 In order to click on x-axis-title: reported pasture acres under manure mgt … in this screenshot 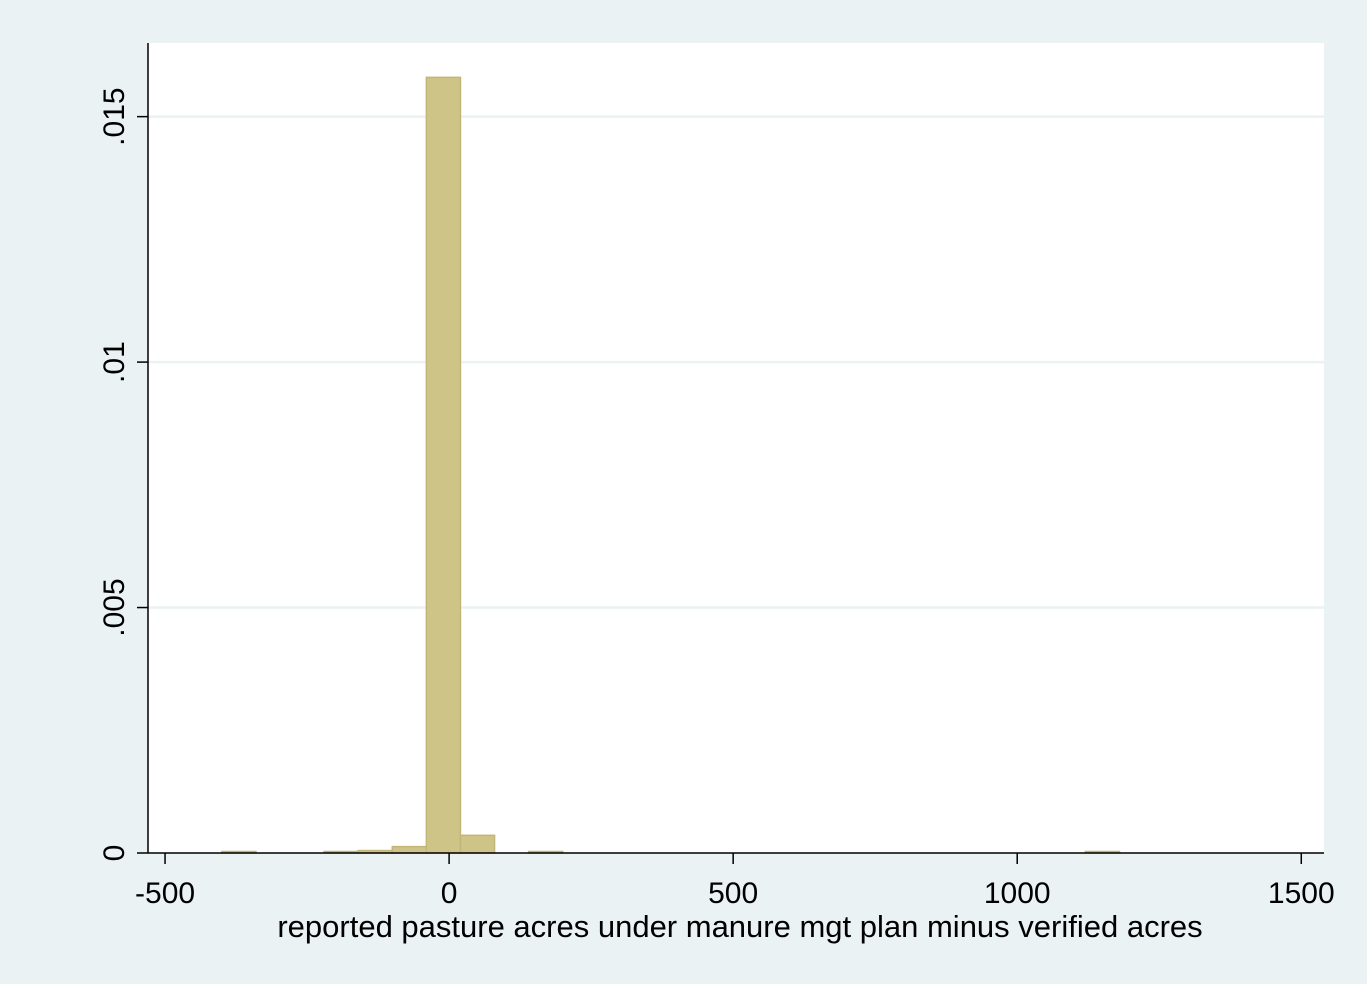, I will do `click(739, 926)`.